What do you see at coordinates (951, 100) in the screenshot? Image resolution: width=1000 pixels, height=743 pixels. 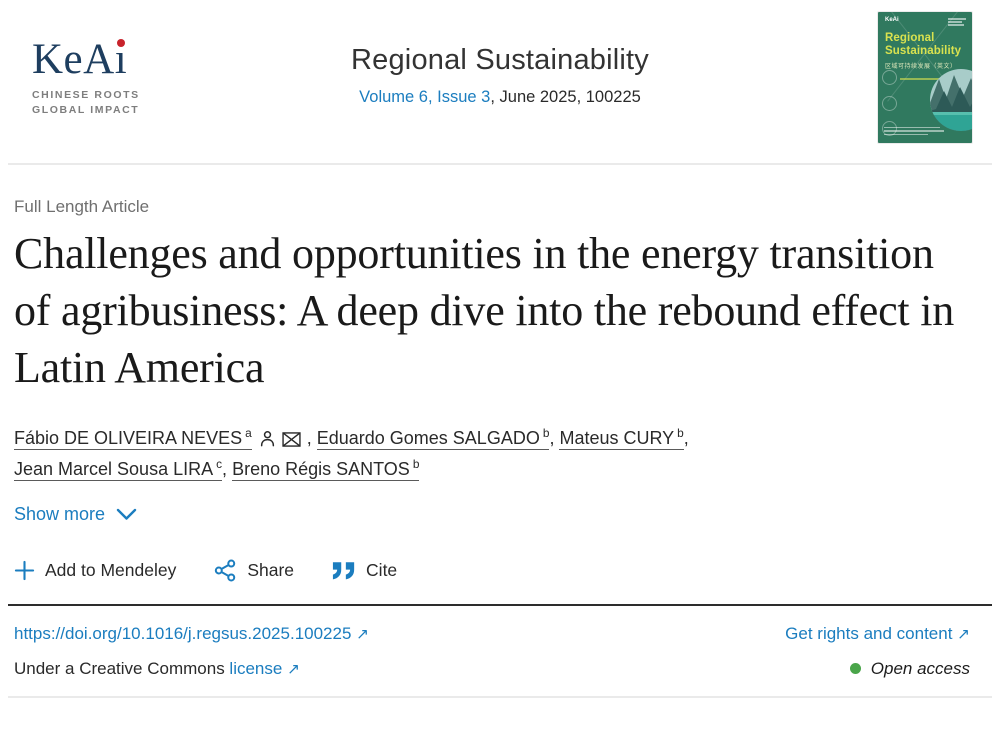 I see `cover-mountain-photo` at bounding box center [951, 100].